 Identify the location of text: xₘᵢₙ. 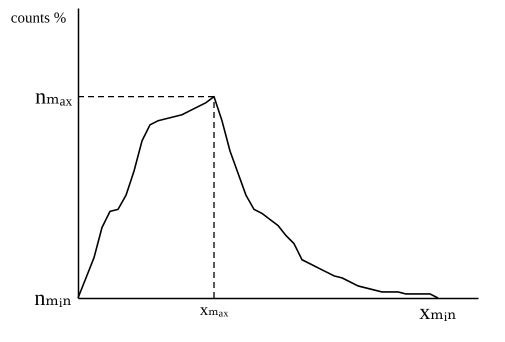
(438, 311).